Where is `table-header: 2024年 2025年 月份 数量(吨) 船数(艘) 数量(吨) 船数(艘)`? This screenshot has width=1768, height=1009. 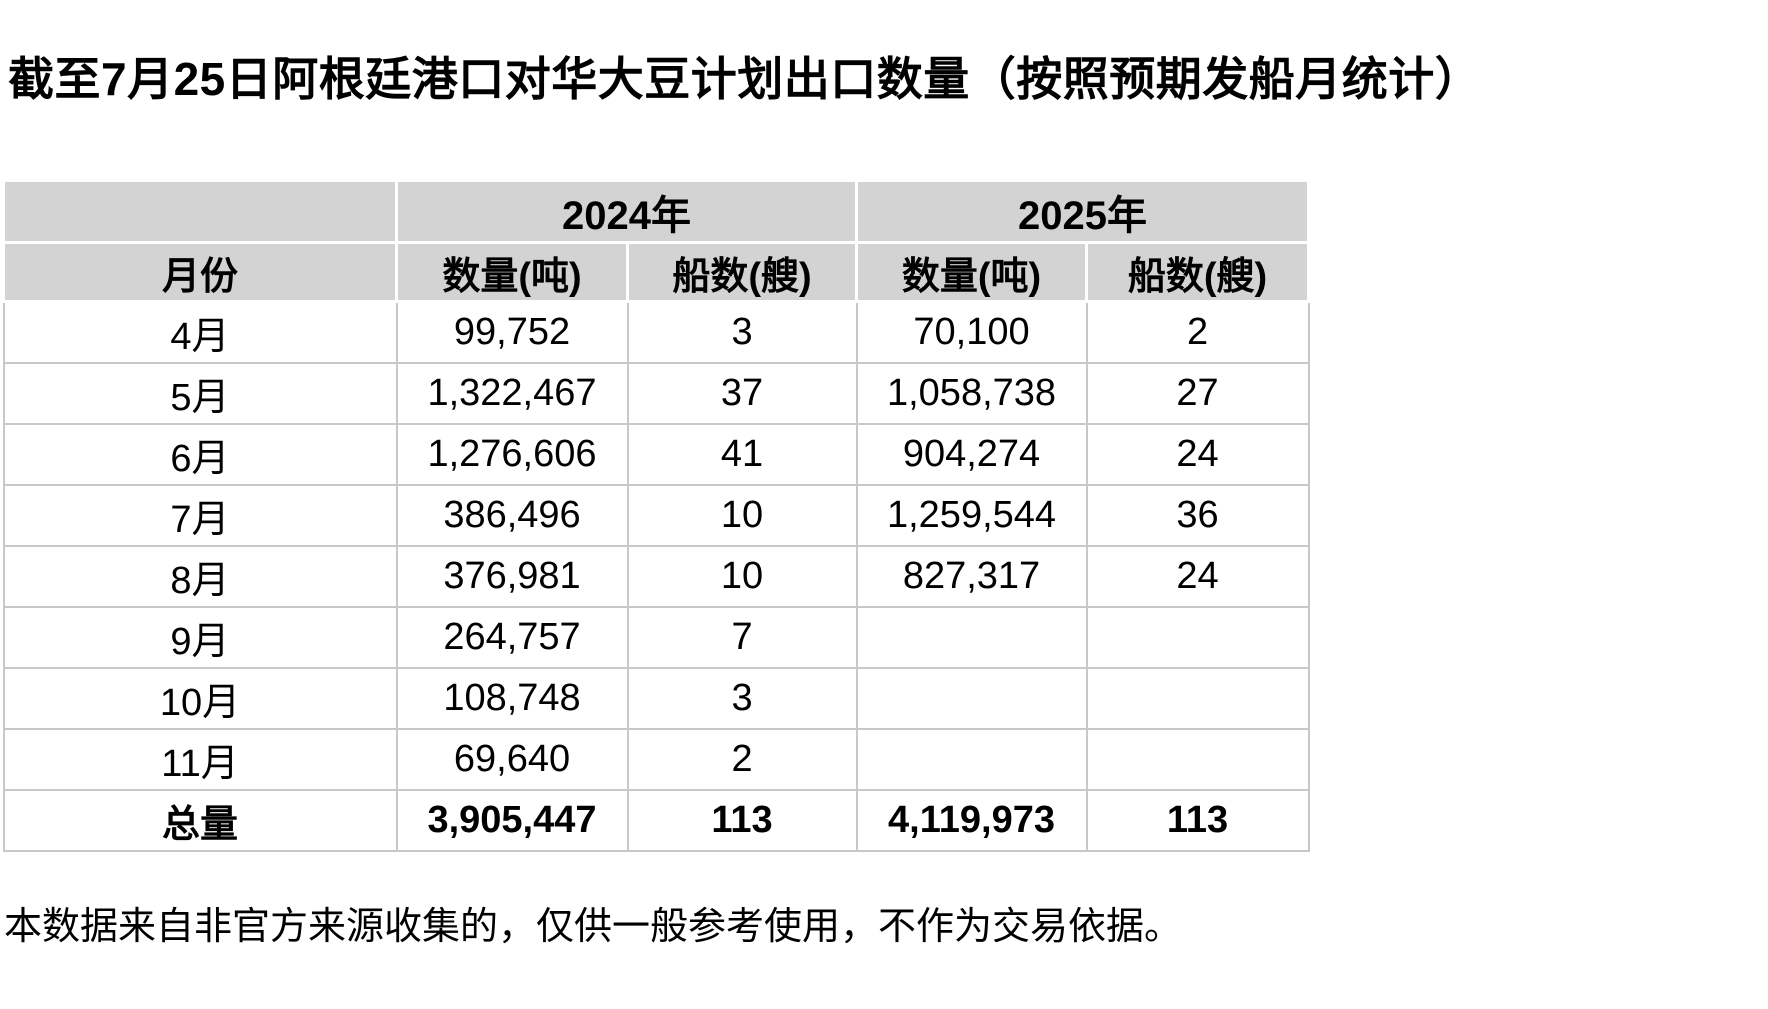 table-header: 2024年 2025年 月份 数量(吨) 船数(艘) 数量(吨) 船数(艘) is located at coordinates (656, 241).